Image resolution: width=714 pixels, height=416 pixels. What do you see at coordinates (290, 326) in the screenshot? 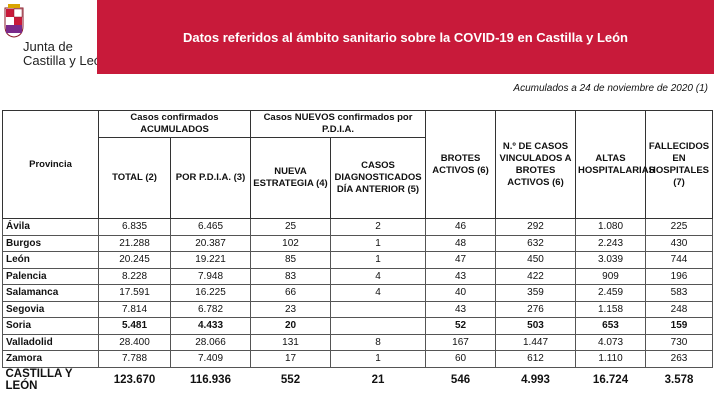
I see `value-cell: 20` at bounding box center [290, 326].